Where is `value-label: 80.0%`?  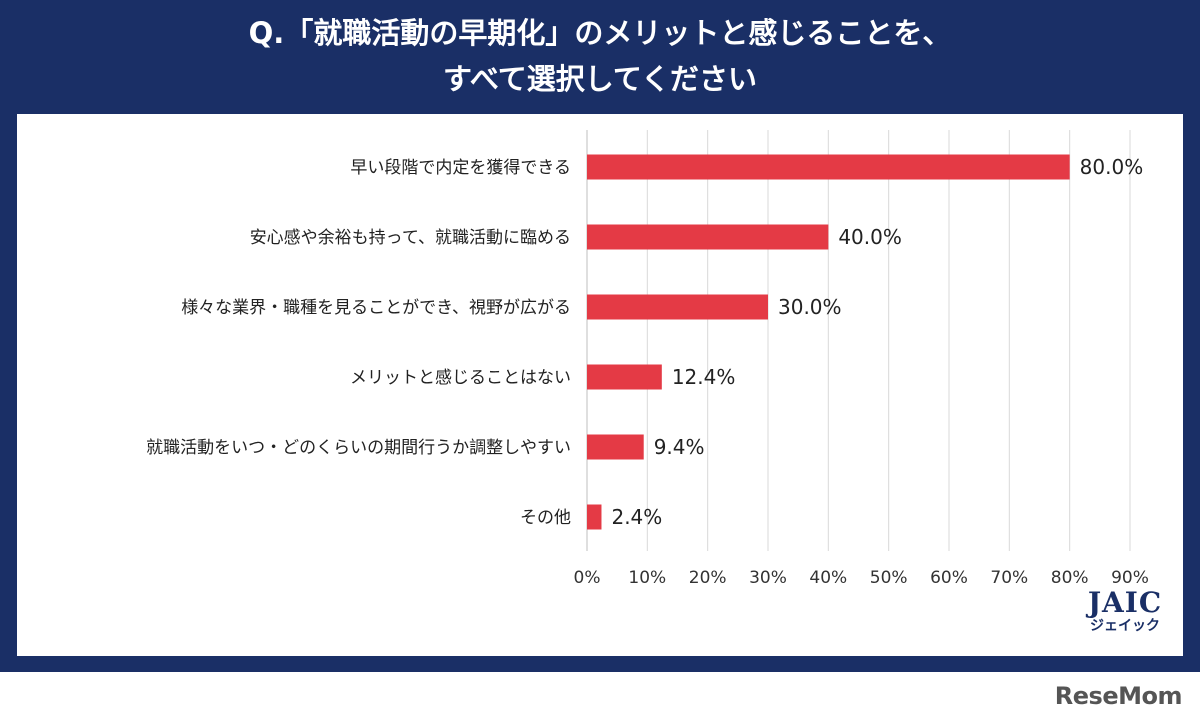 value-label: 80.0% is located at coordinates (1112, 167).